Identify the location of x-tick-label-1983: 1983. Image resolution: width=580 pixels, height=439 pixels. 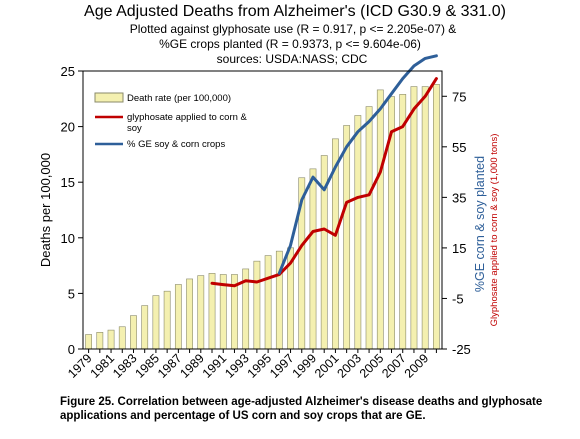
(125, 366).